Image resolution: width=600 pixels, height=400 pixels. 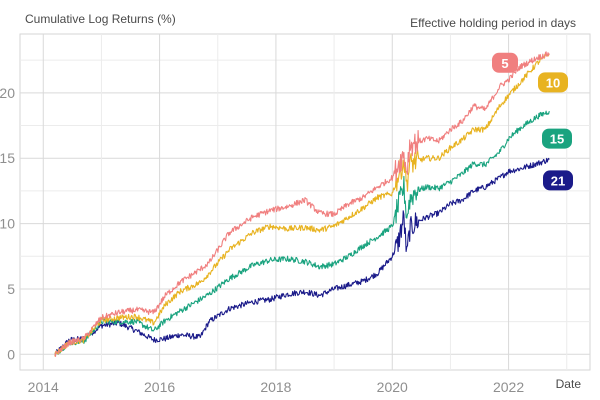 I want to click on series-labels: 5 10 15 21, so click(x=532, y=121).